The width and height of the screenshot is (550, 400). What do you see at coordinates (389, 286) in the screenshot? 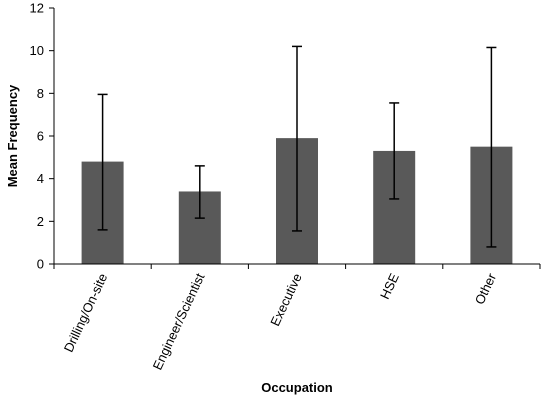
I see `x-tick-label: HSE` at bounding box center [389, 286].